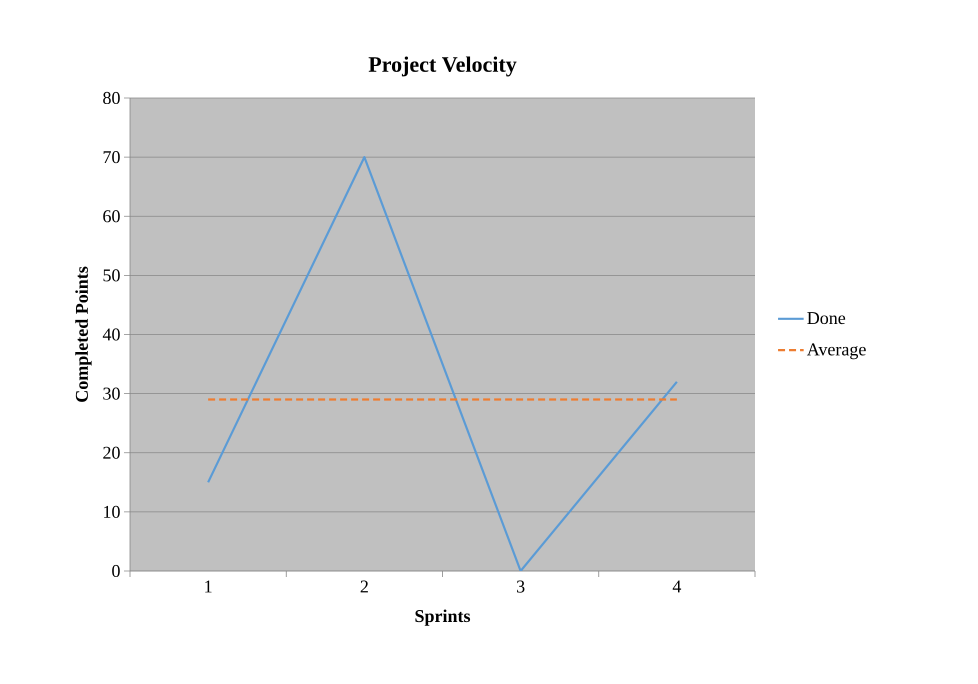 The width and height of the screenshot is (978, 684). Describe the element at coordinates (112, 512) in the screenshot. I see `y-tick-label: 10` at that location.